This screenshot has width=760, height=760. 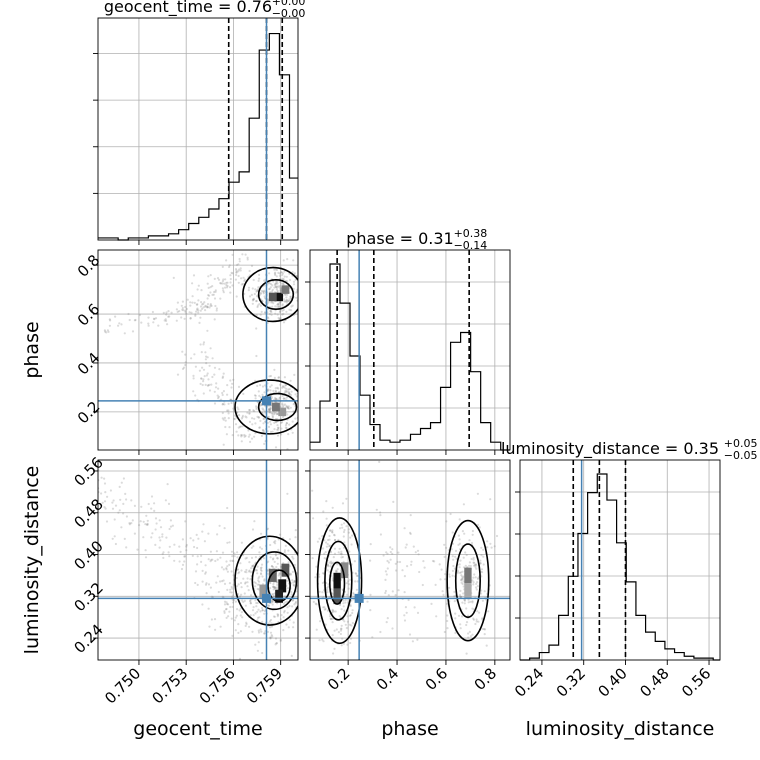 I want to click on contour-line, so click(x=266, y=580).